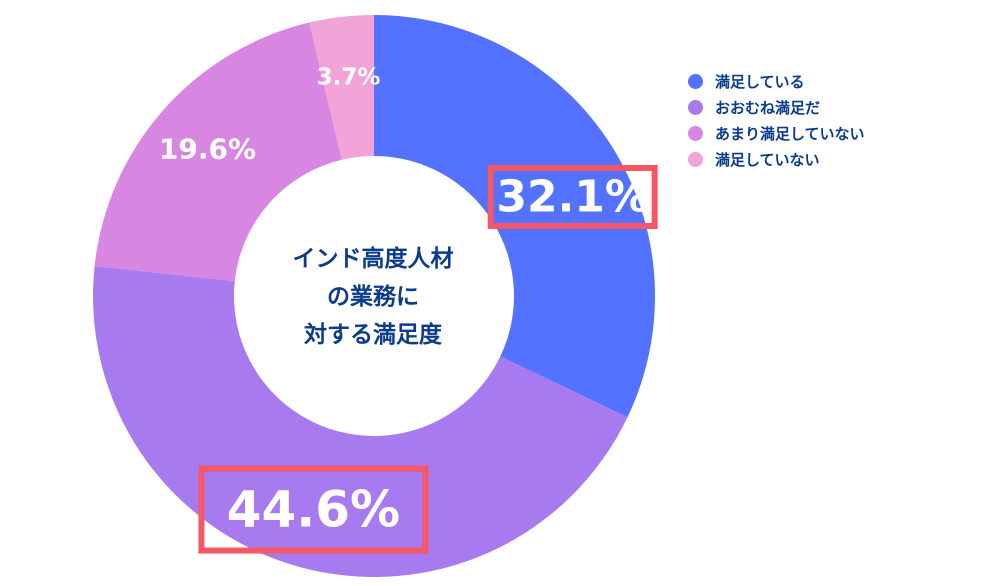 This screenshot has height=586, width=983. I want to click on highlight-box-satisfied, so click(572, 196).